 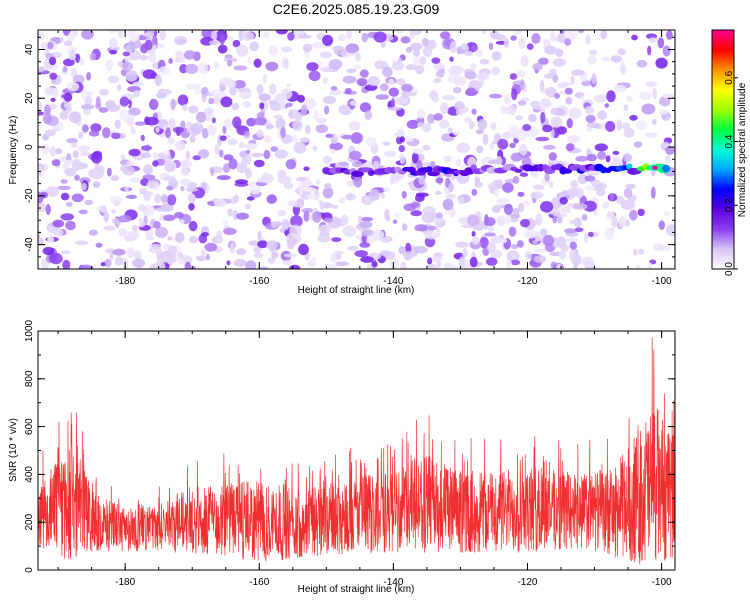 I want to click on signal-blob, so click(x=666, y=168).